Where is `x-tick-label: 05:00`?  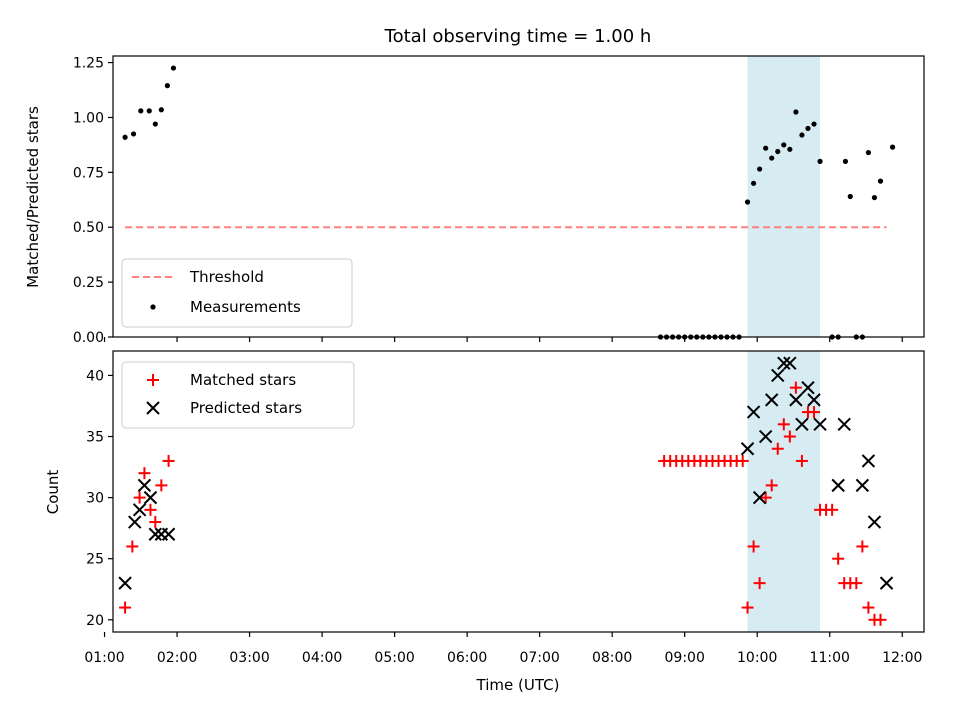 x-tick-label: 05:00 is located at coordinates (394, 658).